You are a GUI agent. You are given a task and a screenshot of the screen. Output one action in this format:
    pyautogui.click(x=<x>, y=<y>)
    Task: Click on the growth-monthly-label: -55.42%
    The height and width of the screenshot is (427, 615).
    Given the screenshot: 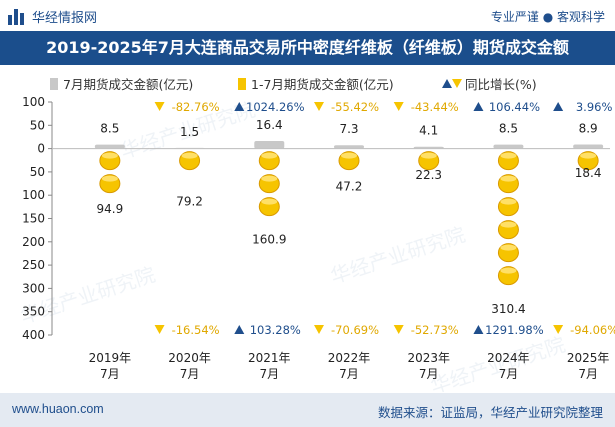 What is the action you would take?
    pyautogui.click(x=355, y=107)
    